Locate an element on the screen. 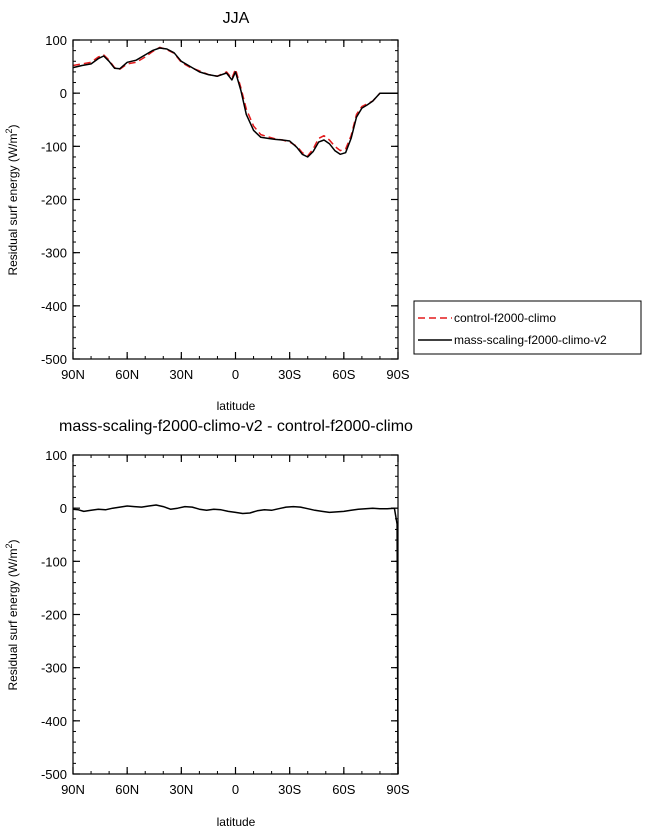 The width and height of the screenshot is (647, 832). legend-label-mass-scaling: mass-scaling-f2000-climo-v2 is located at coordinates (530, 340).